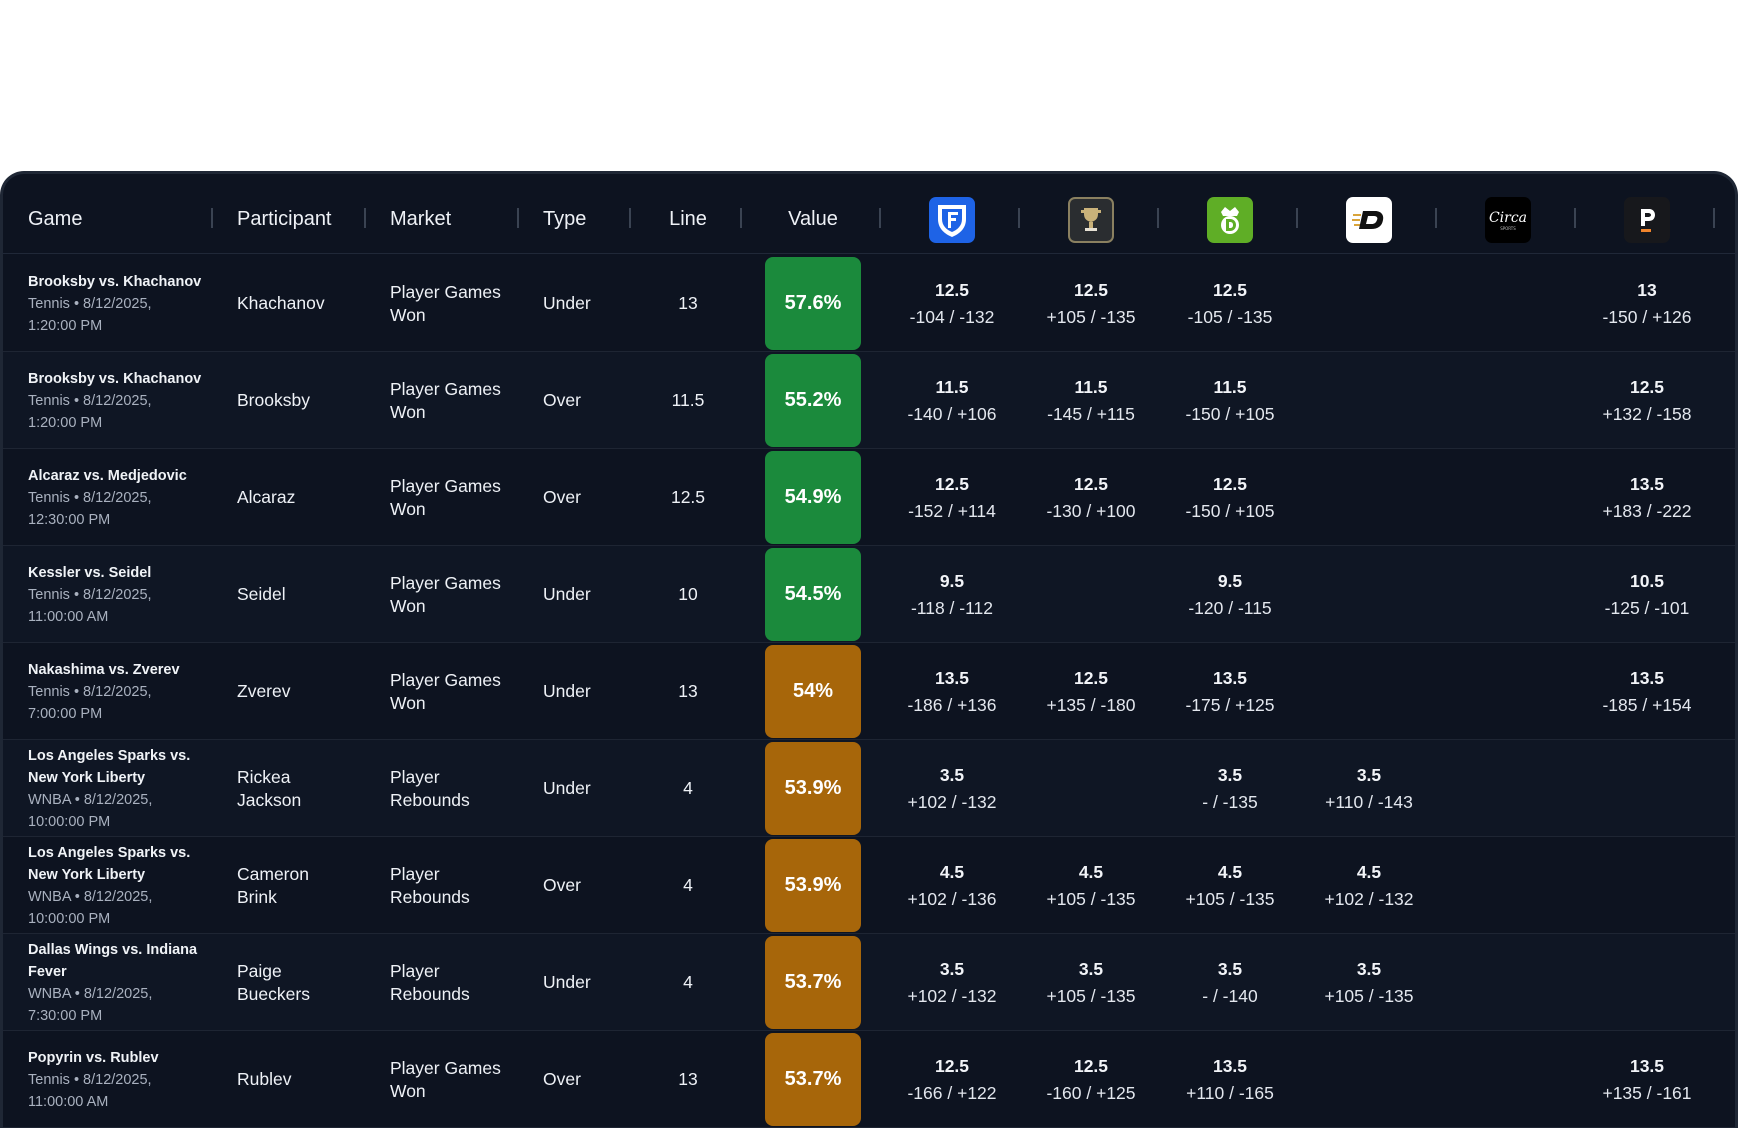 This screenshot has width=1738, height=1128. I want to click on column-header-type: Type, so click(565, 218).